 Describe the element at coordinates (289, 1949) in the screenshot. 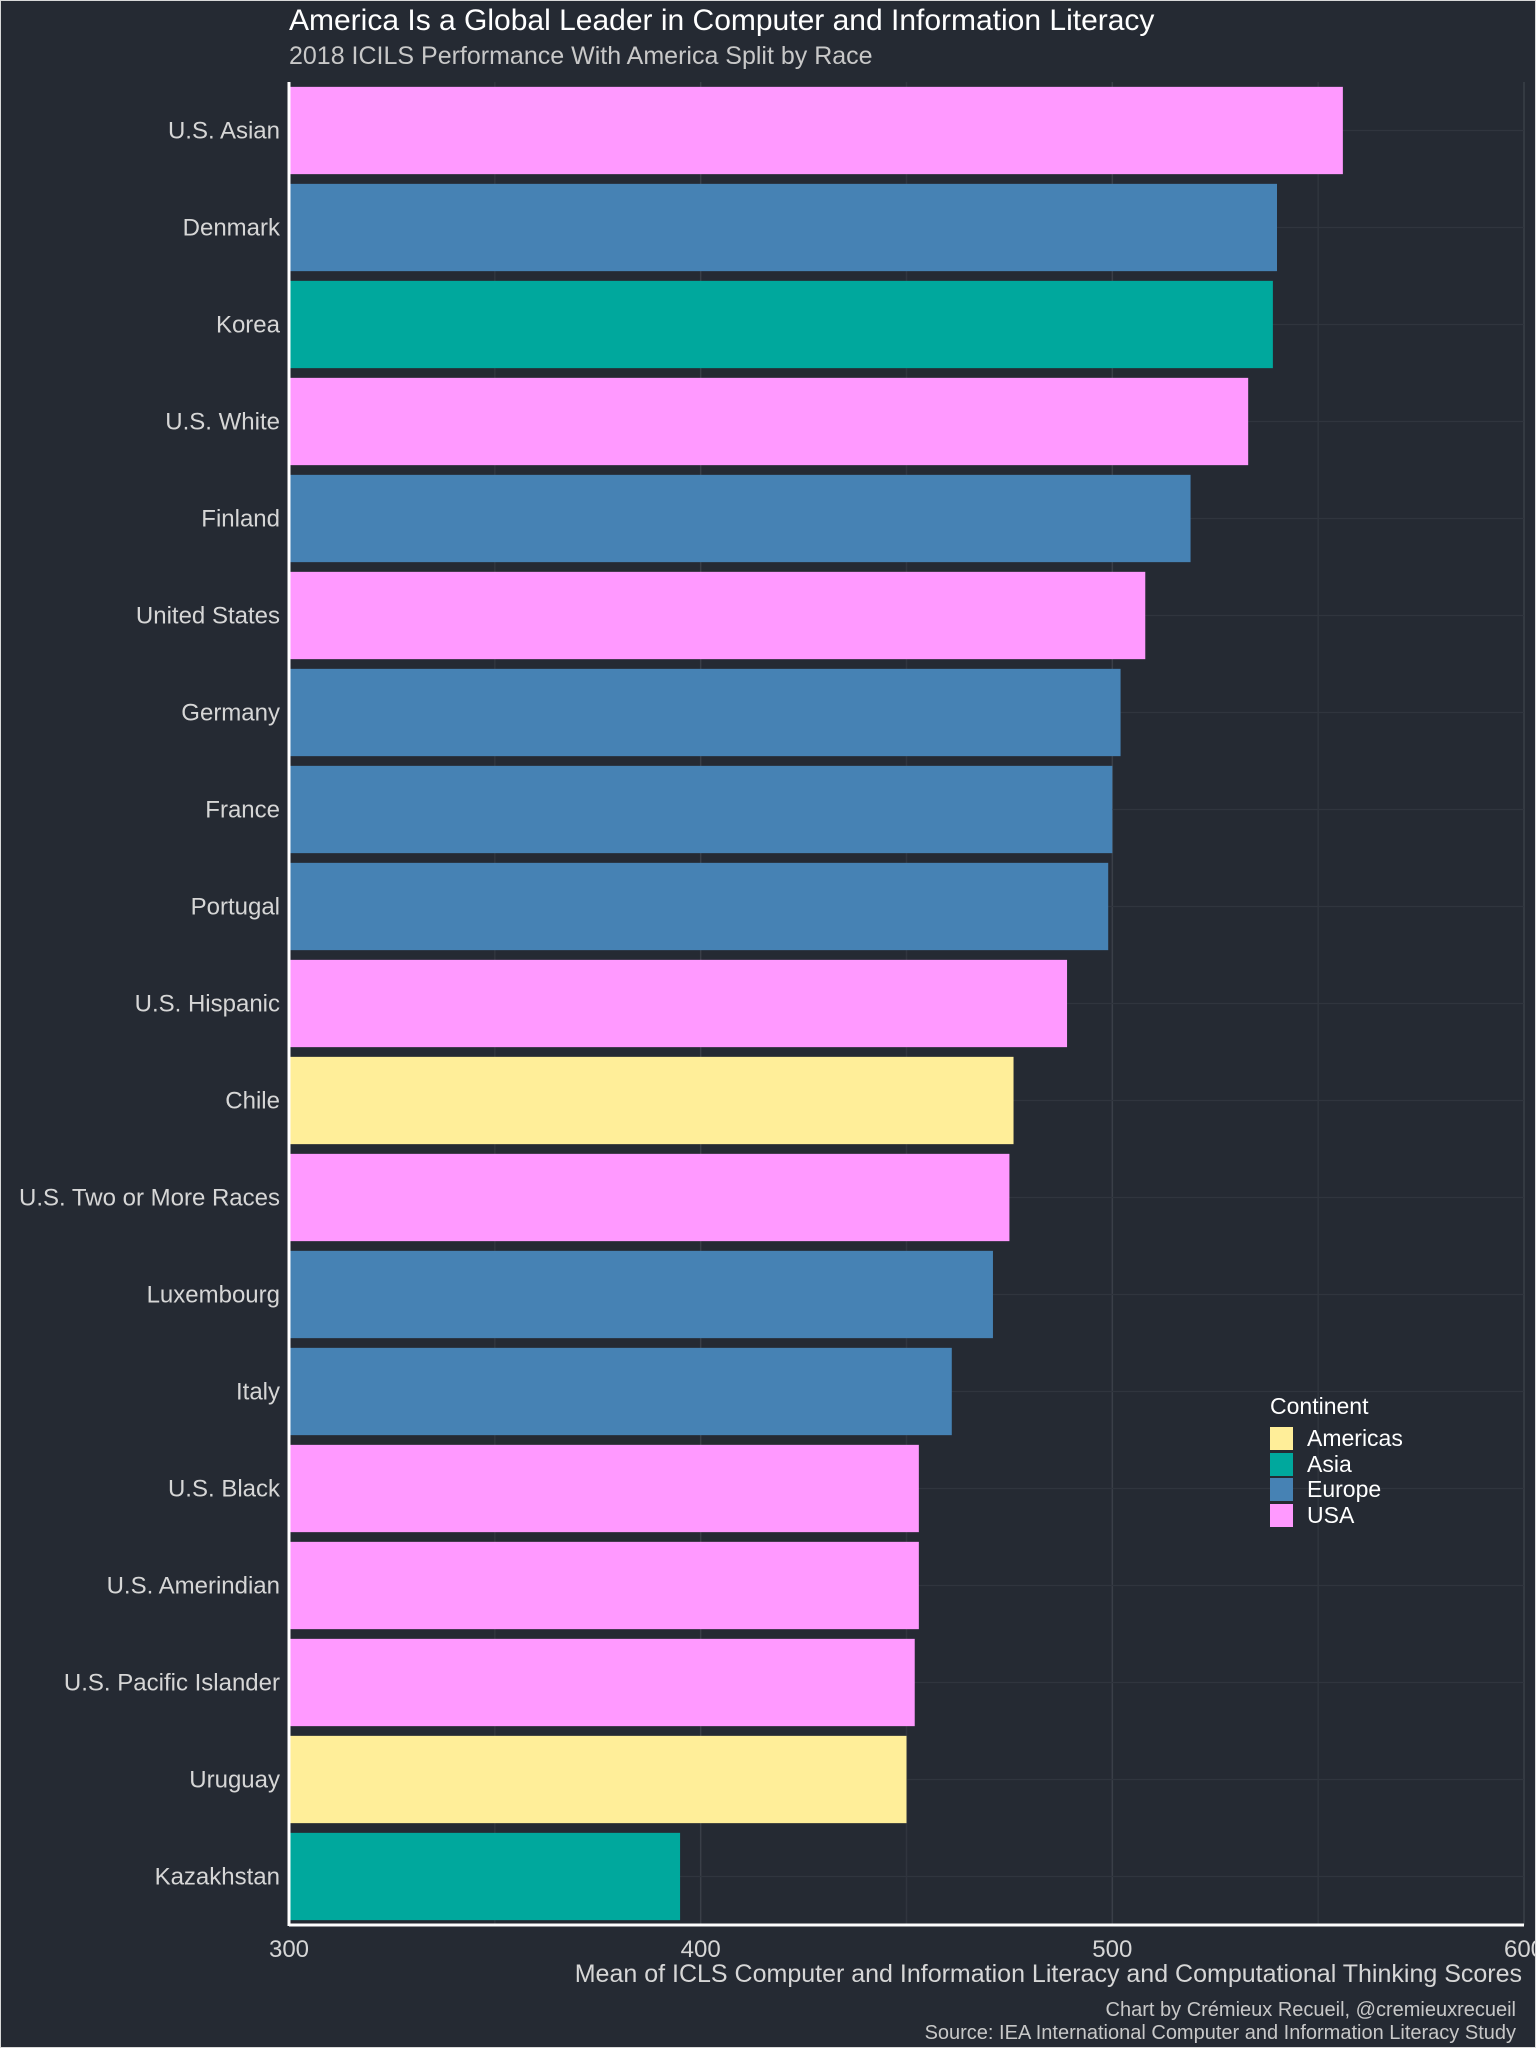

I see `x-tick-label: 300` at that location.